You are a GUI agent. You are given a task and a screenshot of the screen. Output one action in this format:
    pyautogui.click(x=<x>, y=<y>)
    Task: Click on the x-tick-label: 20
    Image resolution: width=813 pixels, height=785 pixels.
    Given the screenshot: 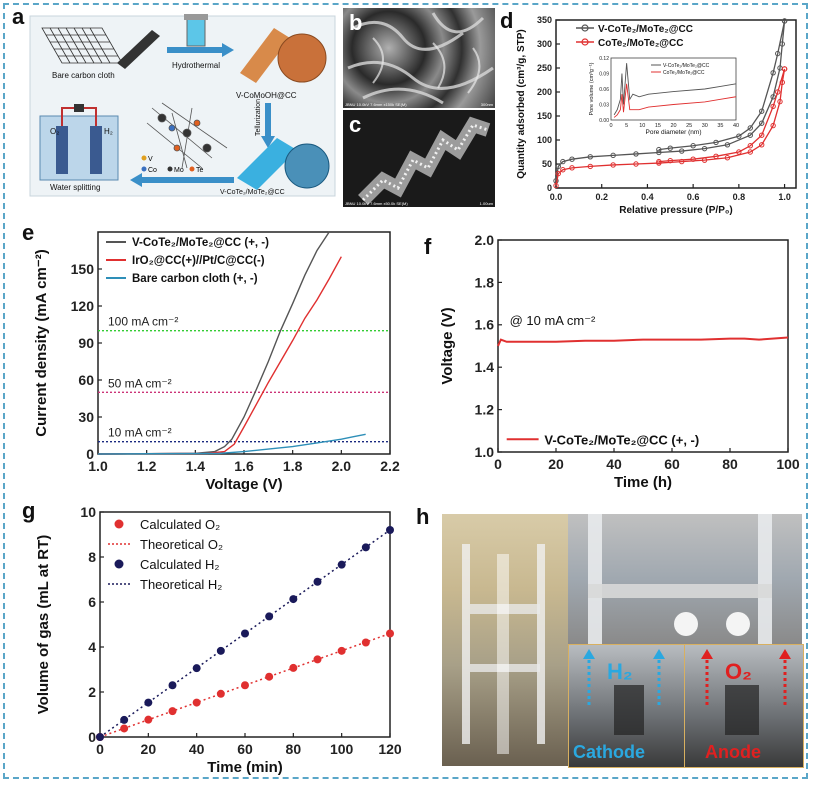 What is the action you would take?
    pyautogui.click(x=149, y=749)
    